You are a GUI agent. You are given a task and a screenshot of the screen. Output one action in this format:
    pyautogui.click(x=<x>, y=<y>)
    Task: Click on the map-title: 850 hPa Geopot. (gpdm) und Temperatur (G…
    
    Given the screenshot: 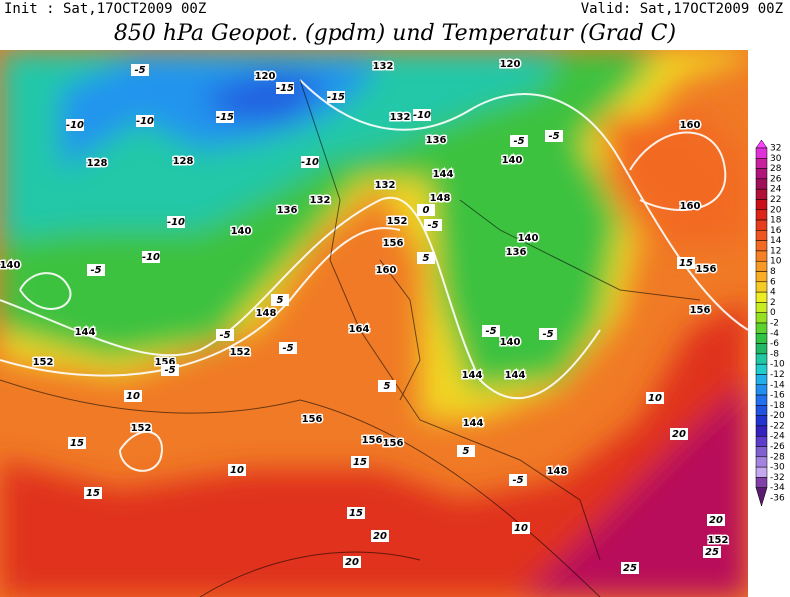 What is the action you would take?
    pyautogui.click(x=395, y=33)
    